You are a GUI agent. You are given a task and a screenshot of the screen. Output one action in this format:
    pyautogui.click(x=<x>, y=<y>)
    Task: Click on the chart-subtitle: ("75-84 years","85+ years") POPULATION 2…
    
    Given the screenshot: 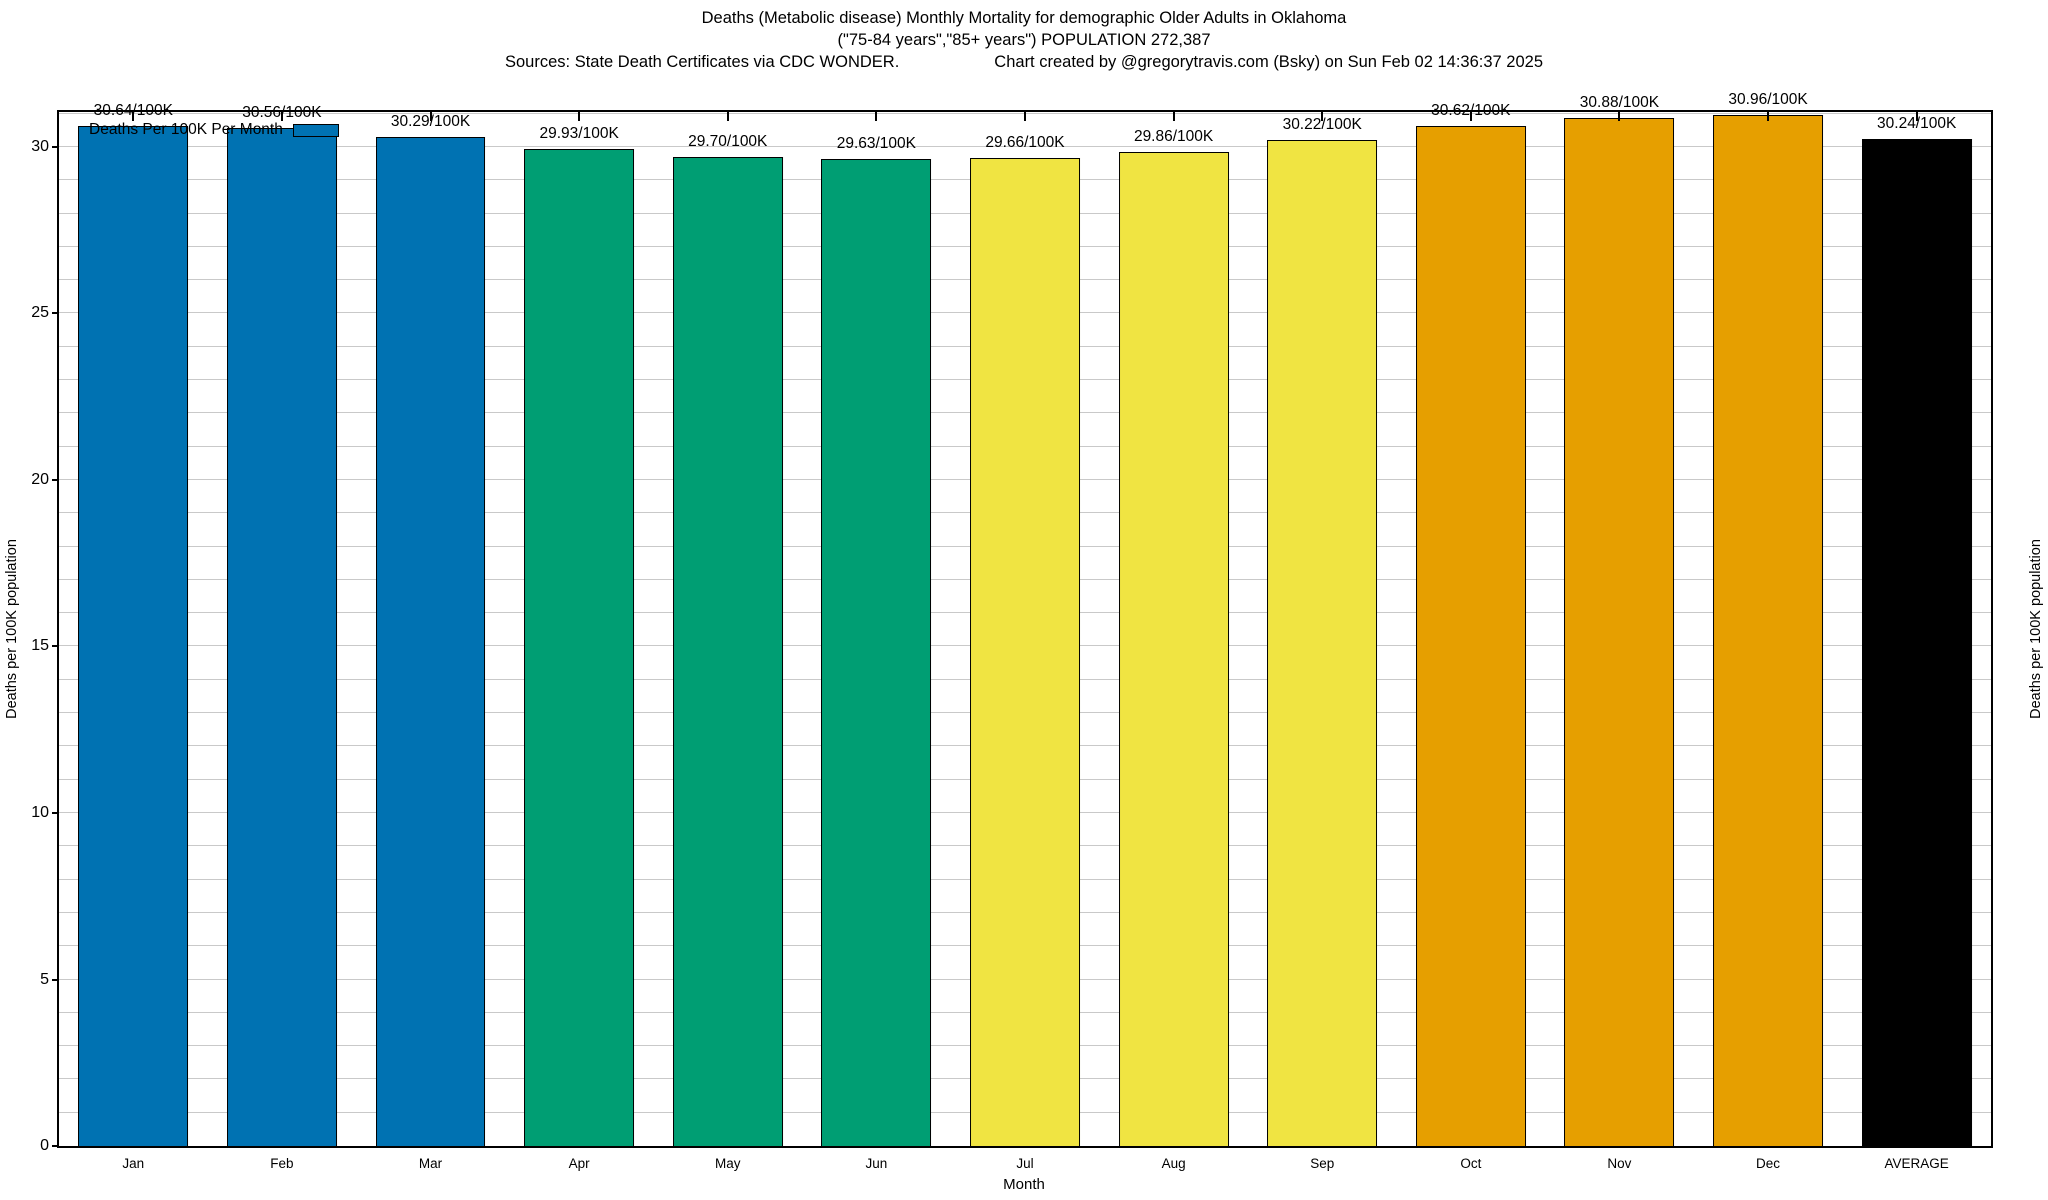 What is the action you would take?
    pyautogui.click(x=1024, y=39)
    